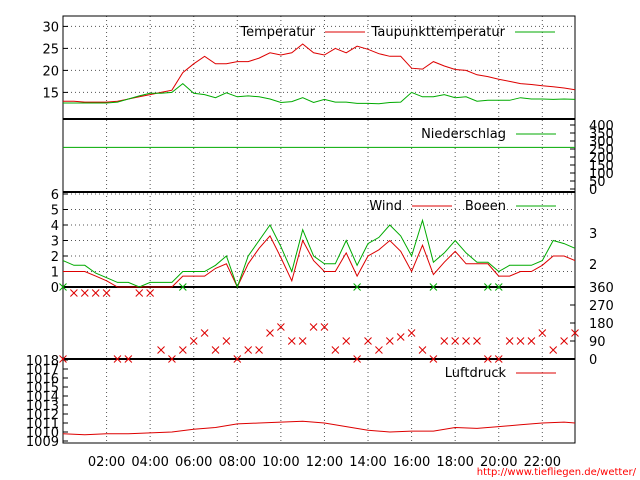 This screenshot has height=480, width=640. What do you see at coordinates (601, 166) in the screenshot?
I see `y-right-tick-label: 150` at bounding box center [601, 166].